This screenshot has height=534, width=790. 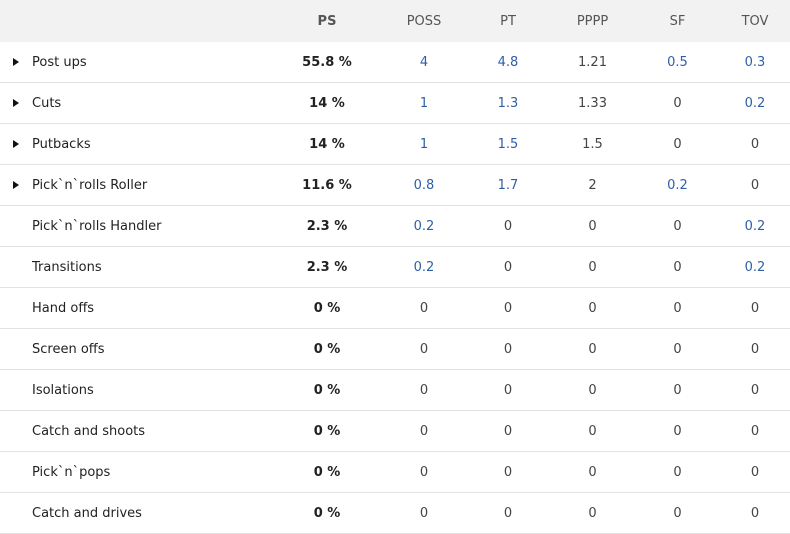 What do you see at coordinates (395, 21) in the screenshot?
I see `table-header: PS POSS PT PPPP SF TOV` at bounding box center [395, 21].